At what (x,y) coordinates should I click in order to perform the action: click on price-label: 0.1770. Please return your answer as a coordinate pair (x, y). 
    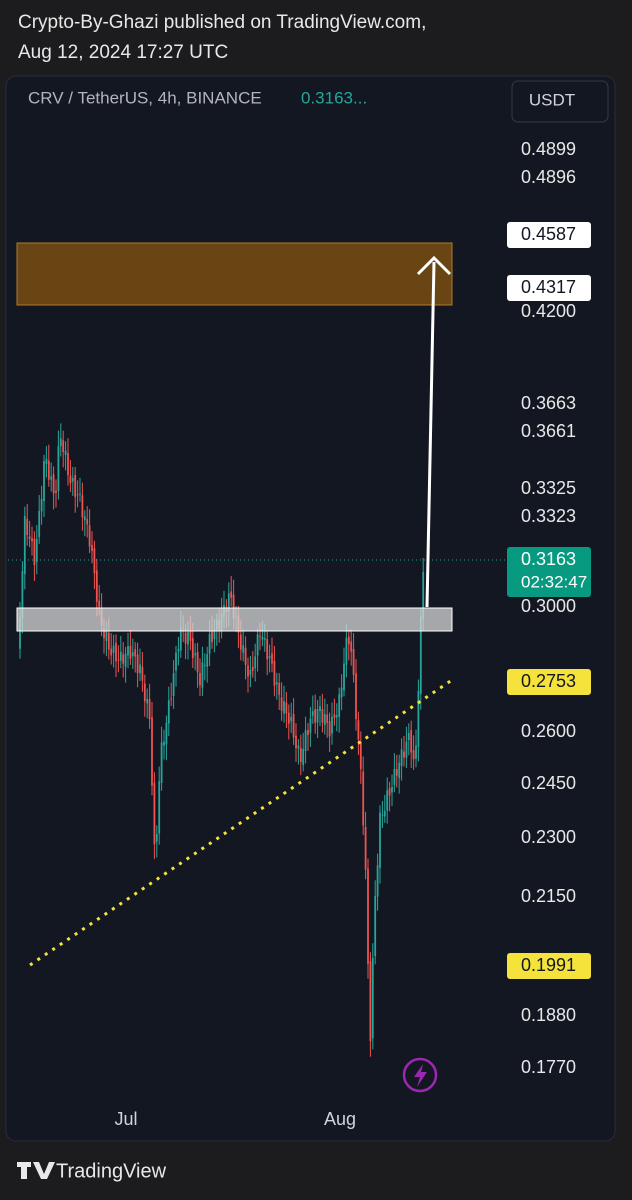
    Looking at the image, I should click on (548, 1067).